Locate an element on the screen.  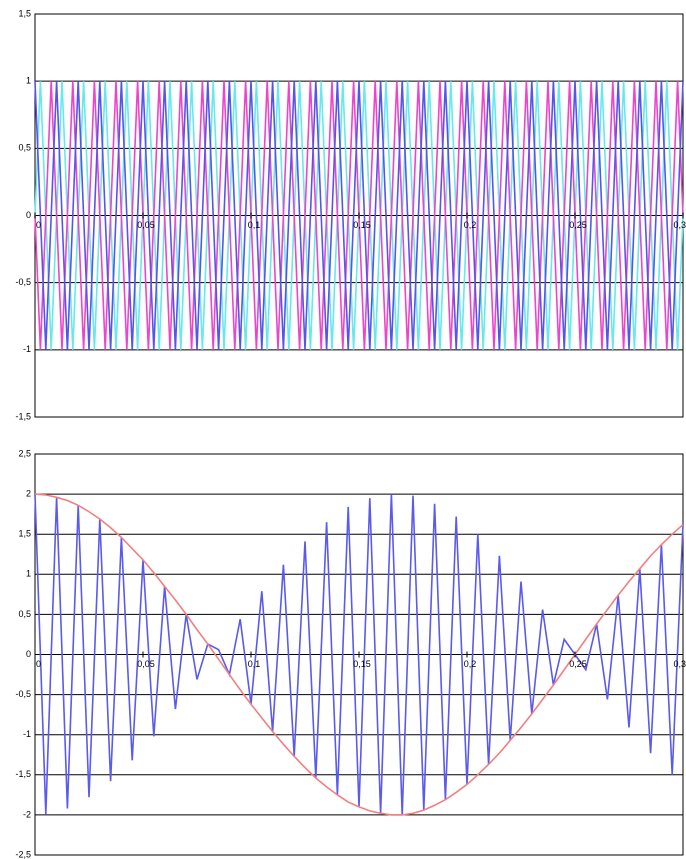
y-tick-label: 2,5 is located at coordinates (24, 453).